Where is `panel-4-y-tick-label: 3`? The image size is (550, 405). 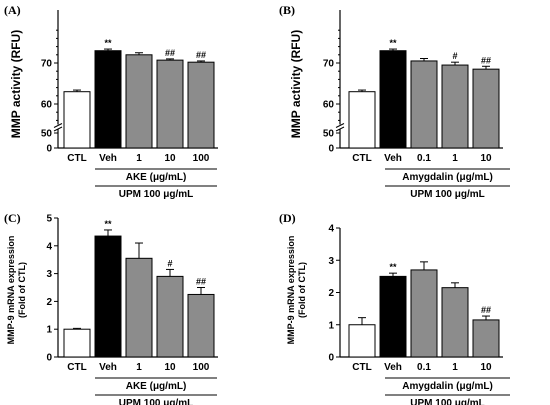
panel-4-y-tick-label: 3 is located at coordinates (331, 261).